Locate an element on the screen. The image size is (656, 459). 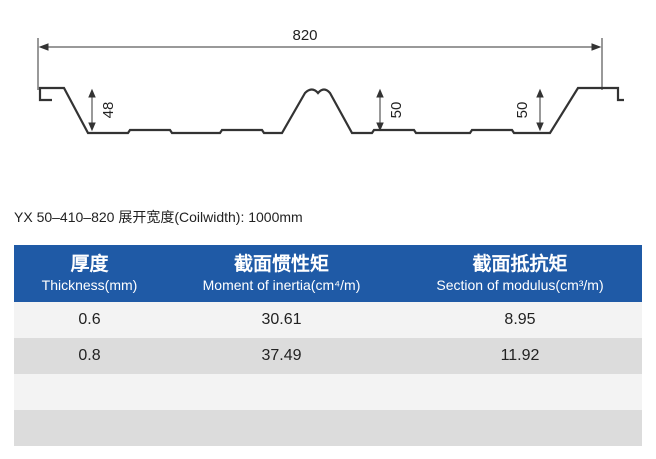
header: 截面惯性矩 Moment of inertia(cm⁴/m) is located at coordinates (281, 273).